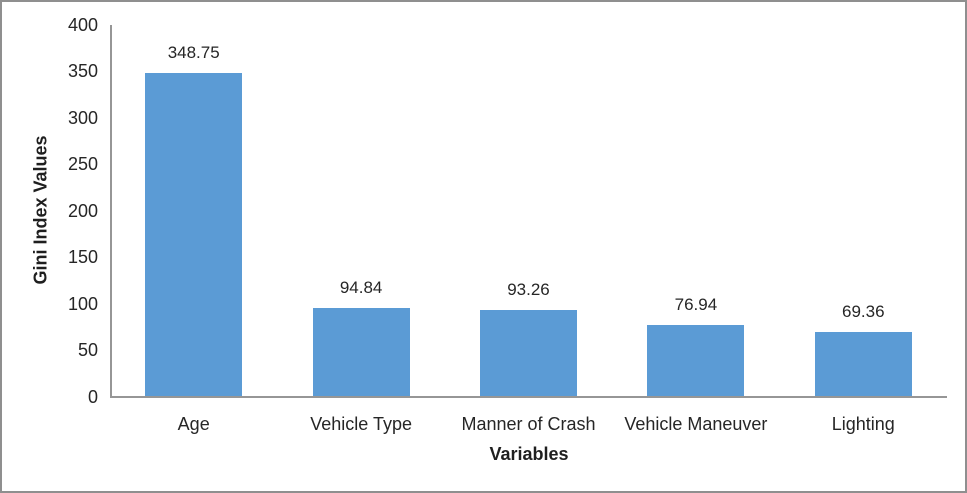  What do you see at coordinates (528, 424) in the screenshot?
I see `category-label: Manner of Crash` at bounding box center [528, 424].